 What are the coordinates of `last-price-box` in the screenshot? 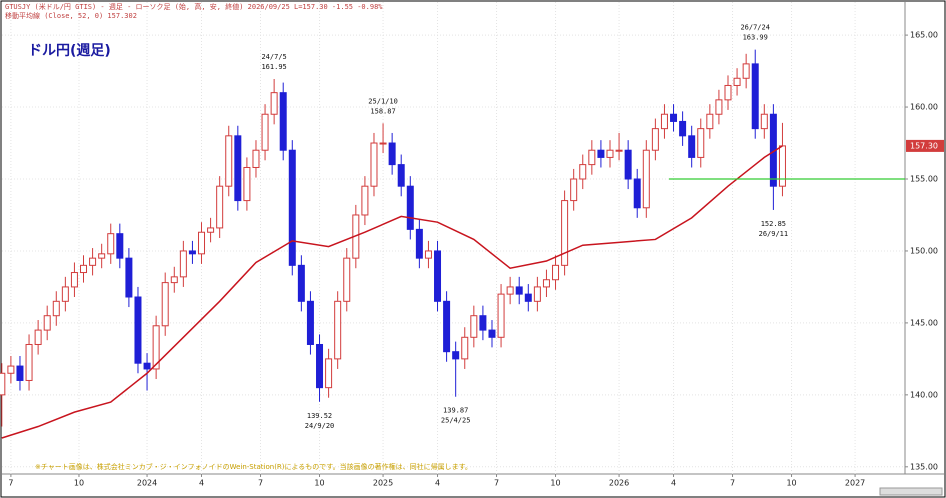 It's located at (925, 145).